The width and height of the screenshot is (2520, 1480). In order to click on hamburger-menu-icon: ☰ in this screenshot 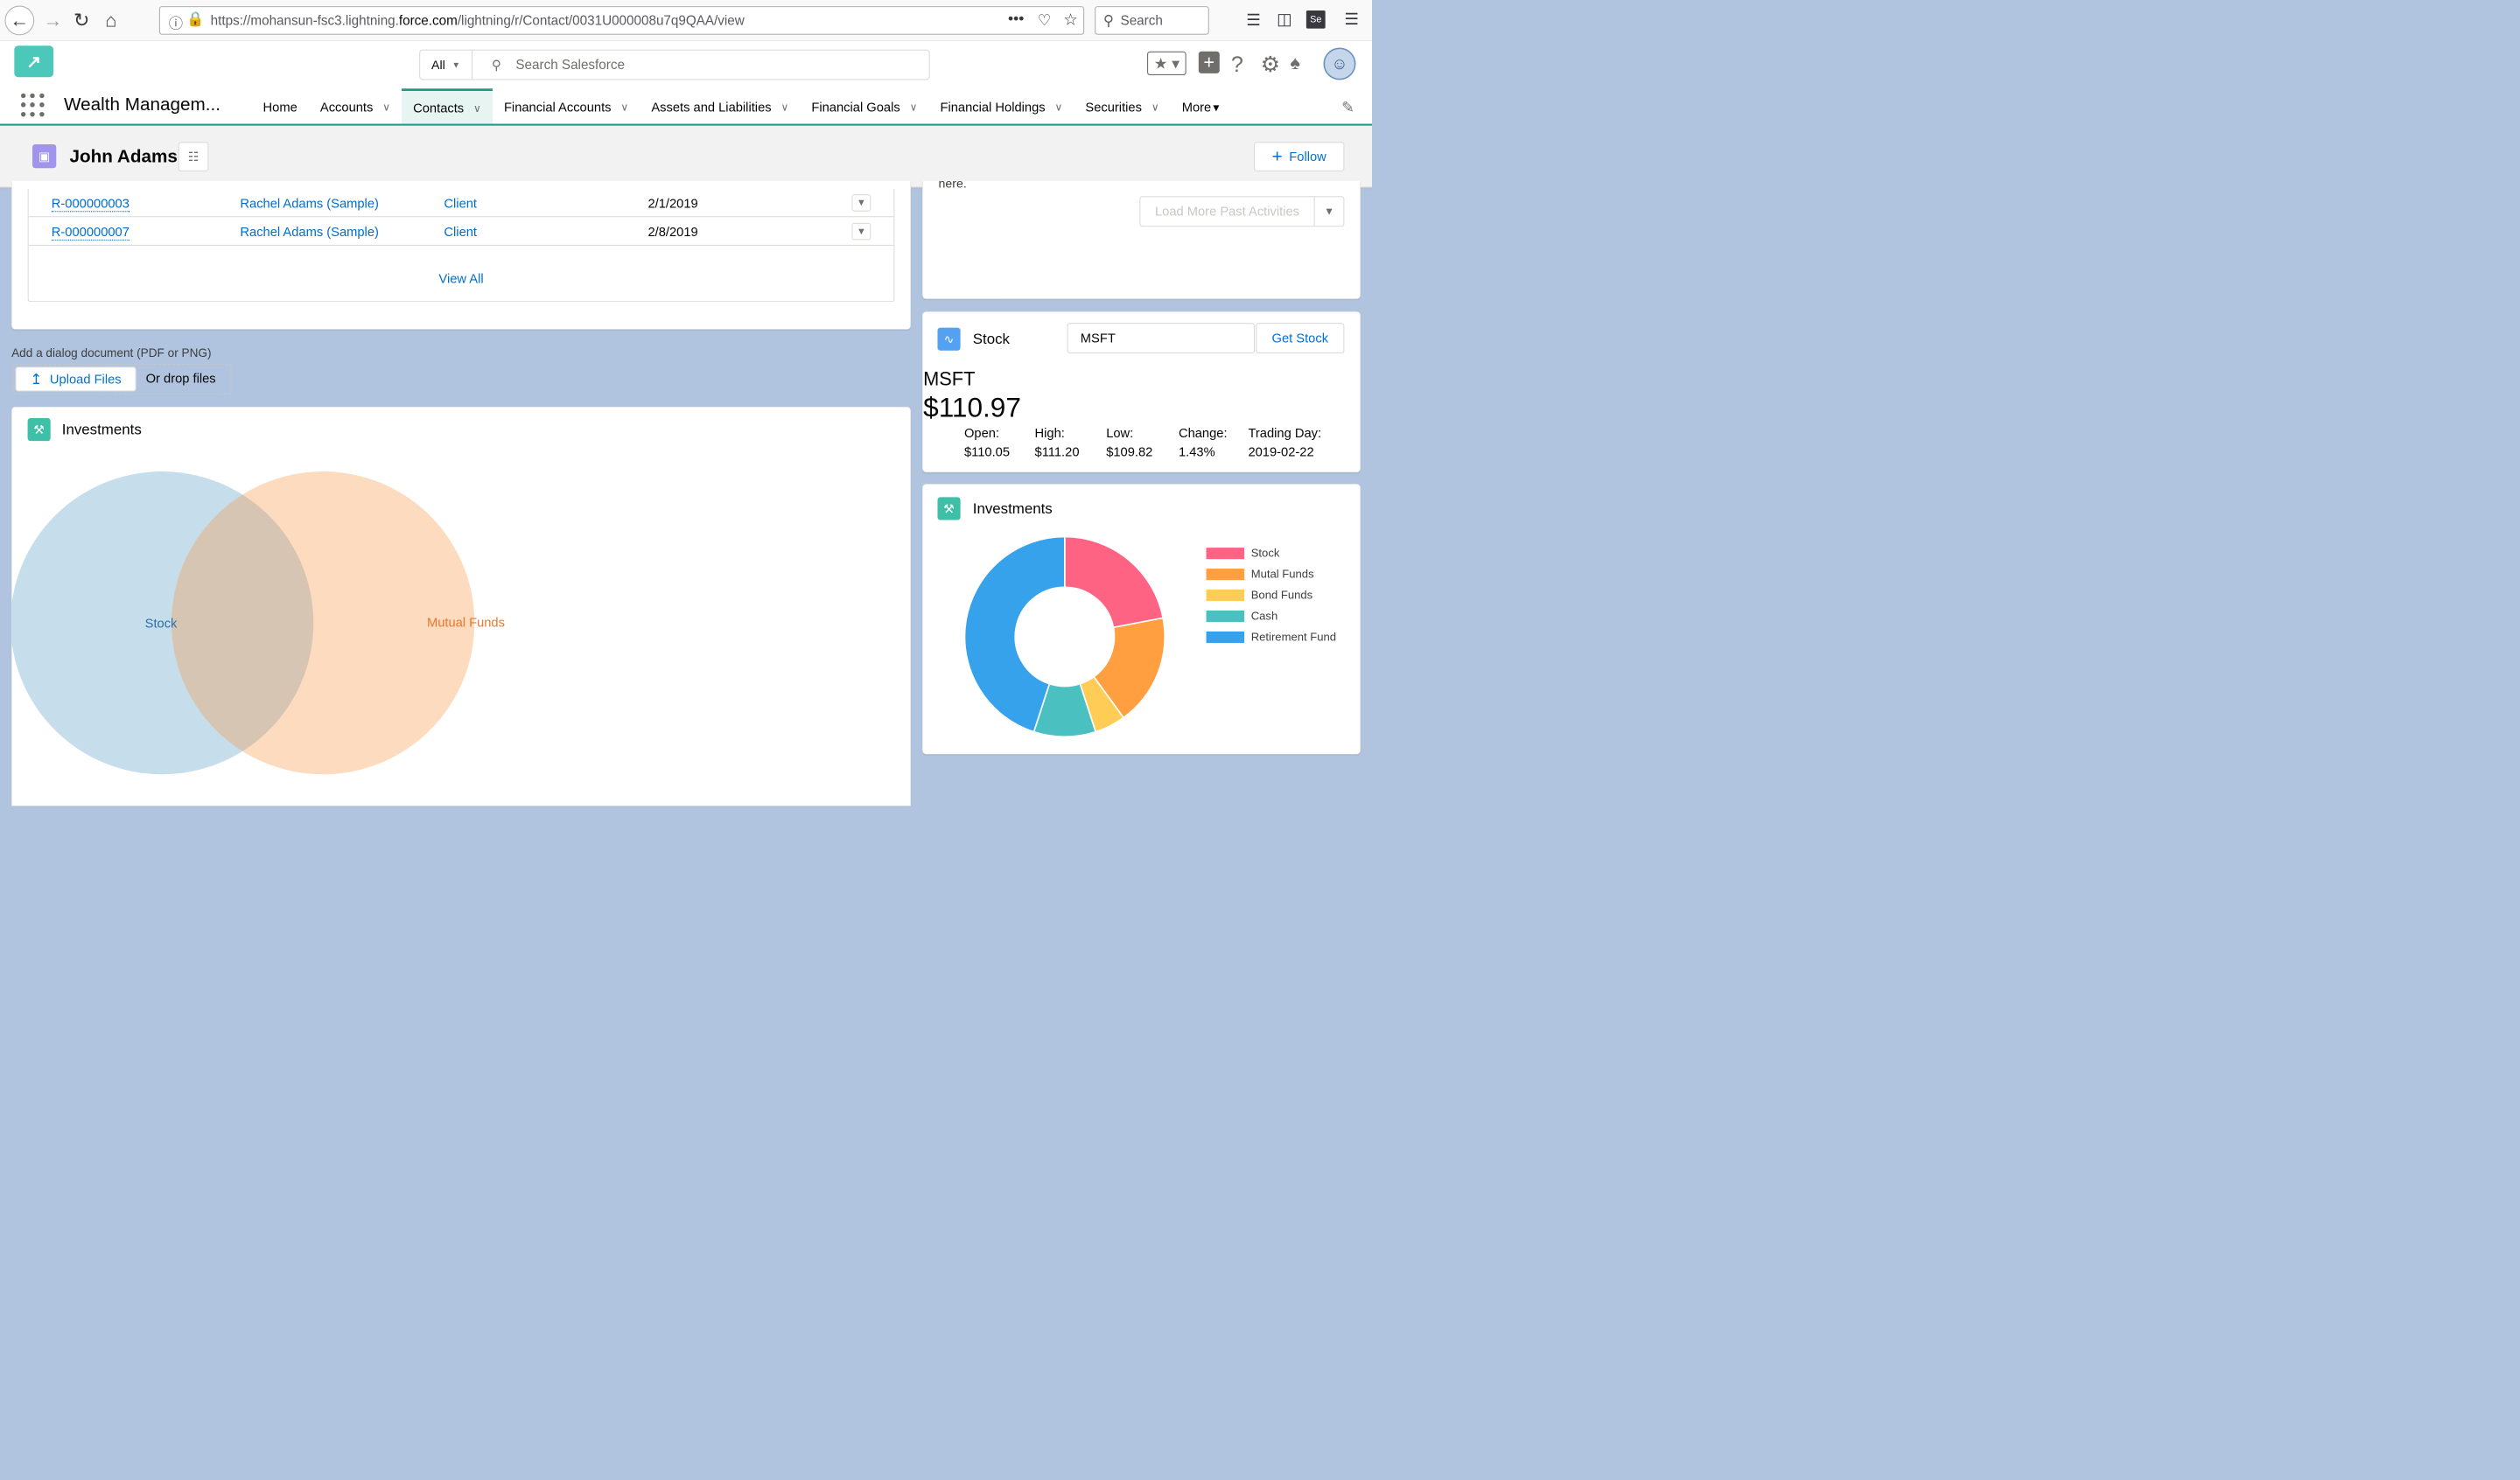, I will do `click(1352, 20)`.